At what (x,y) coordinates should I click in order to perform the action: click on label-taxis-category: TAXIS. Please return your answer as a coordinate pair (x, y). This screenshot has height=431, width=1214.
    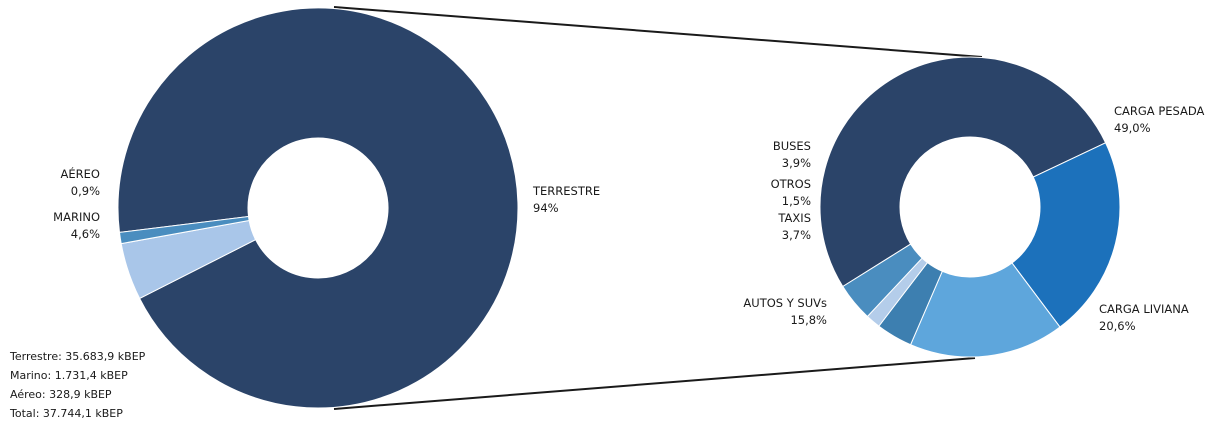
    Looking at the image, I should click on (794, 218).